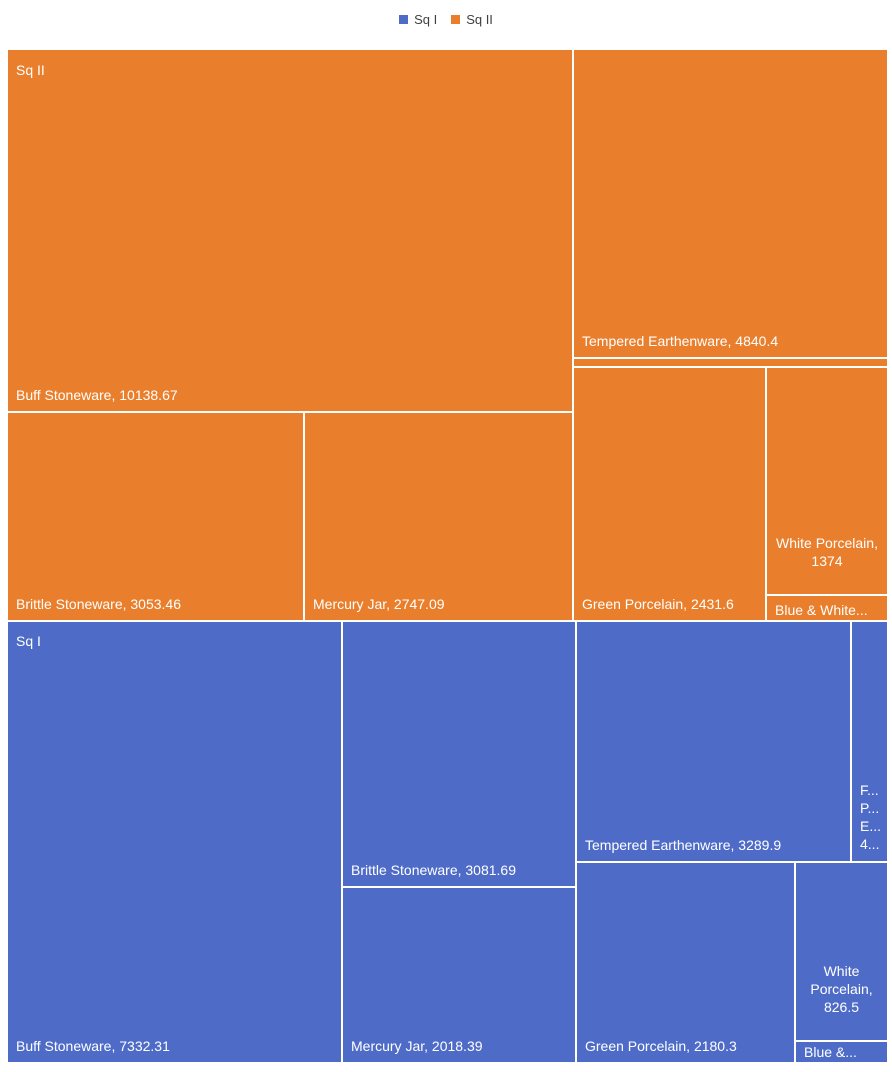  Describe the element at coordinates (827, 552) in the screenshot. I see `tile-label: White Porcelain, 1374` at that location.